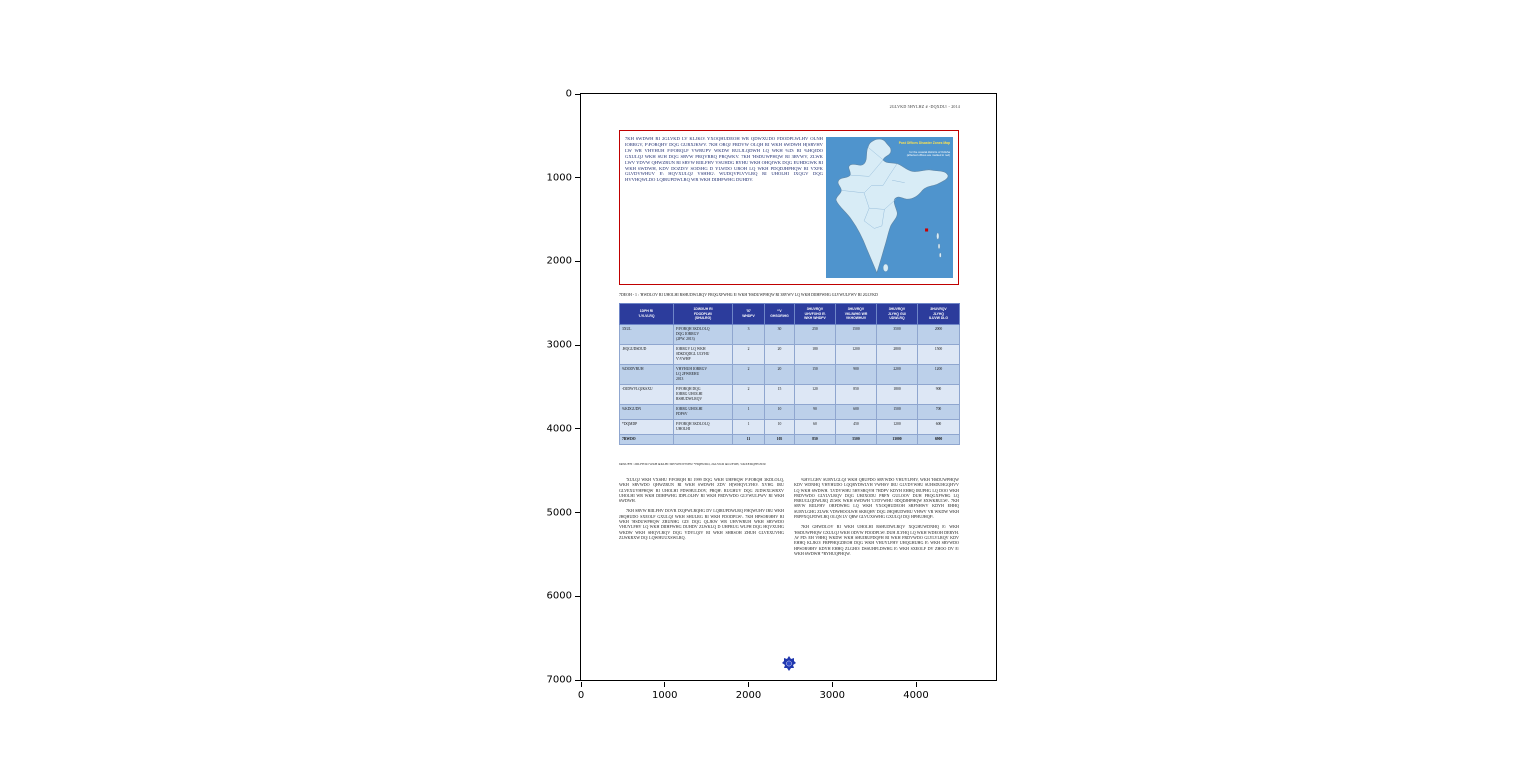 The width and height of the screenshot is (1536, 767). I want to click on x-tick-label: 4000, so click(916, 695).